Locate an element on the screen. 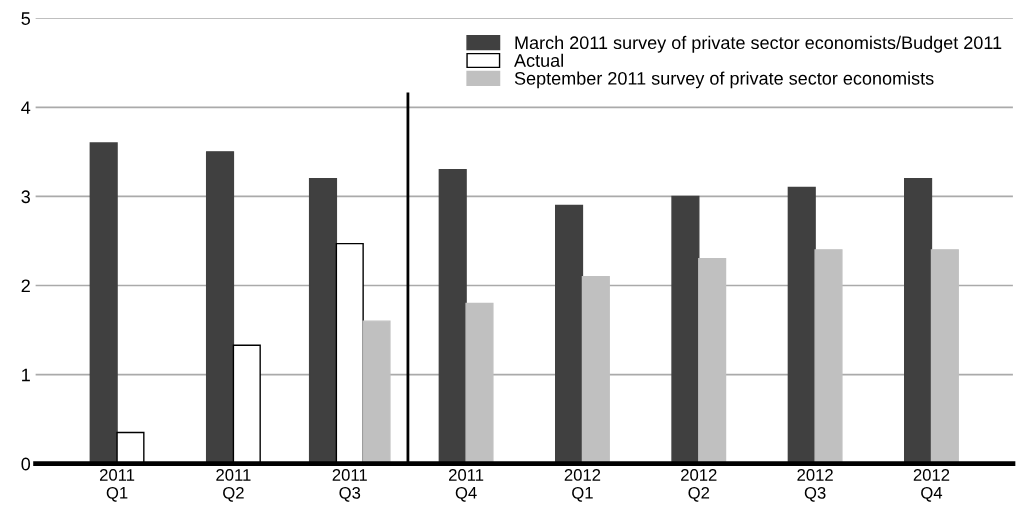  x-tick-label: 2012 Q3 is located at coordinates (815, 485).